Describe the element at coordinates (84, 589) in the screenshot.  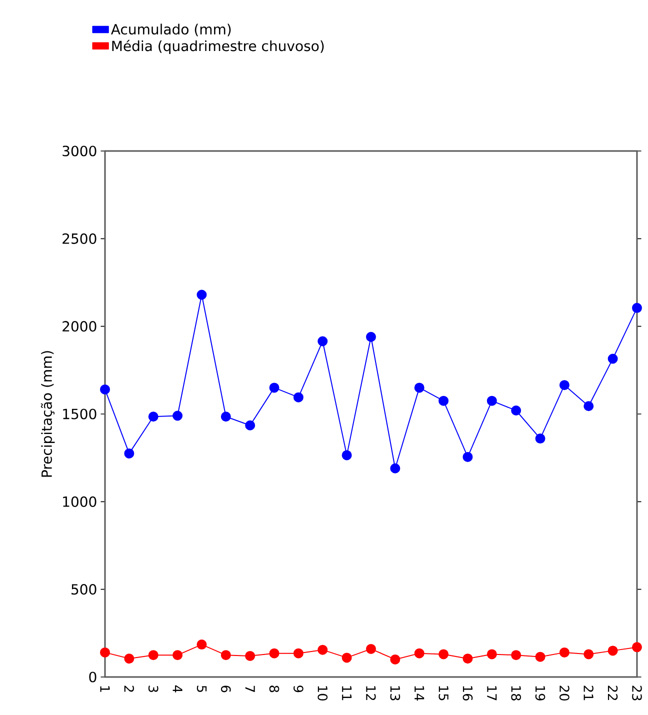
I see `y-tick-label: 500` at that location.